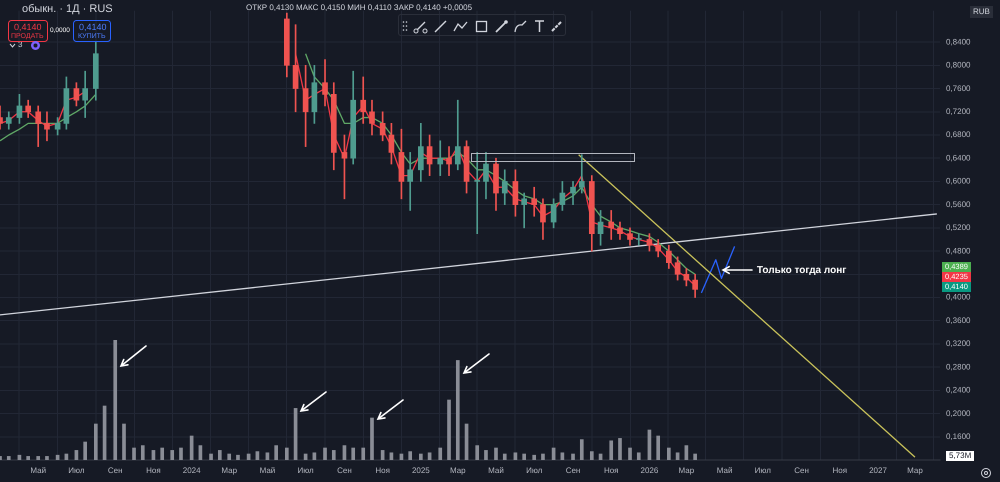 The height and width of the screenshot is (482, 1000). I want to click on y-tick-label: 0,7600, so click(959, 88).